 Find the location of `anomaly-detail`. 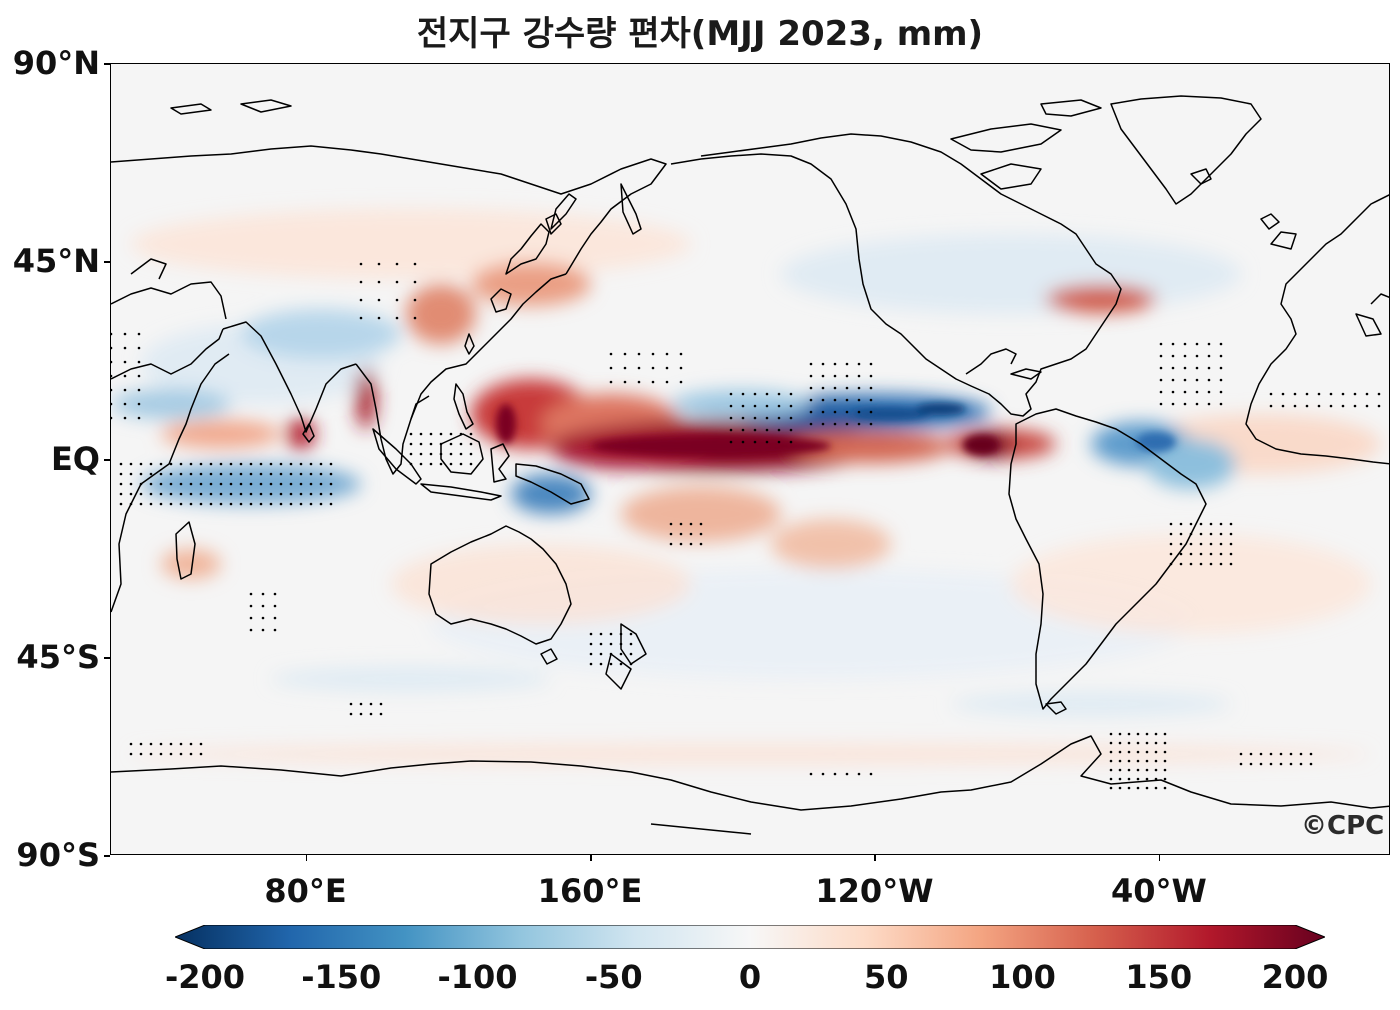

anomaly-detail is located at coordinates (836, 430).